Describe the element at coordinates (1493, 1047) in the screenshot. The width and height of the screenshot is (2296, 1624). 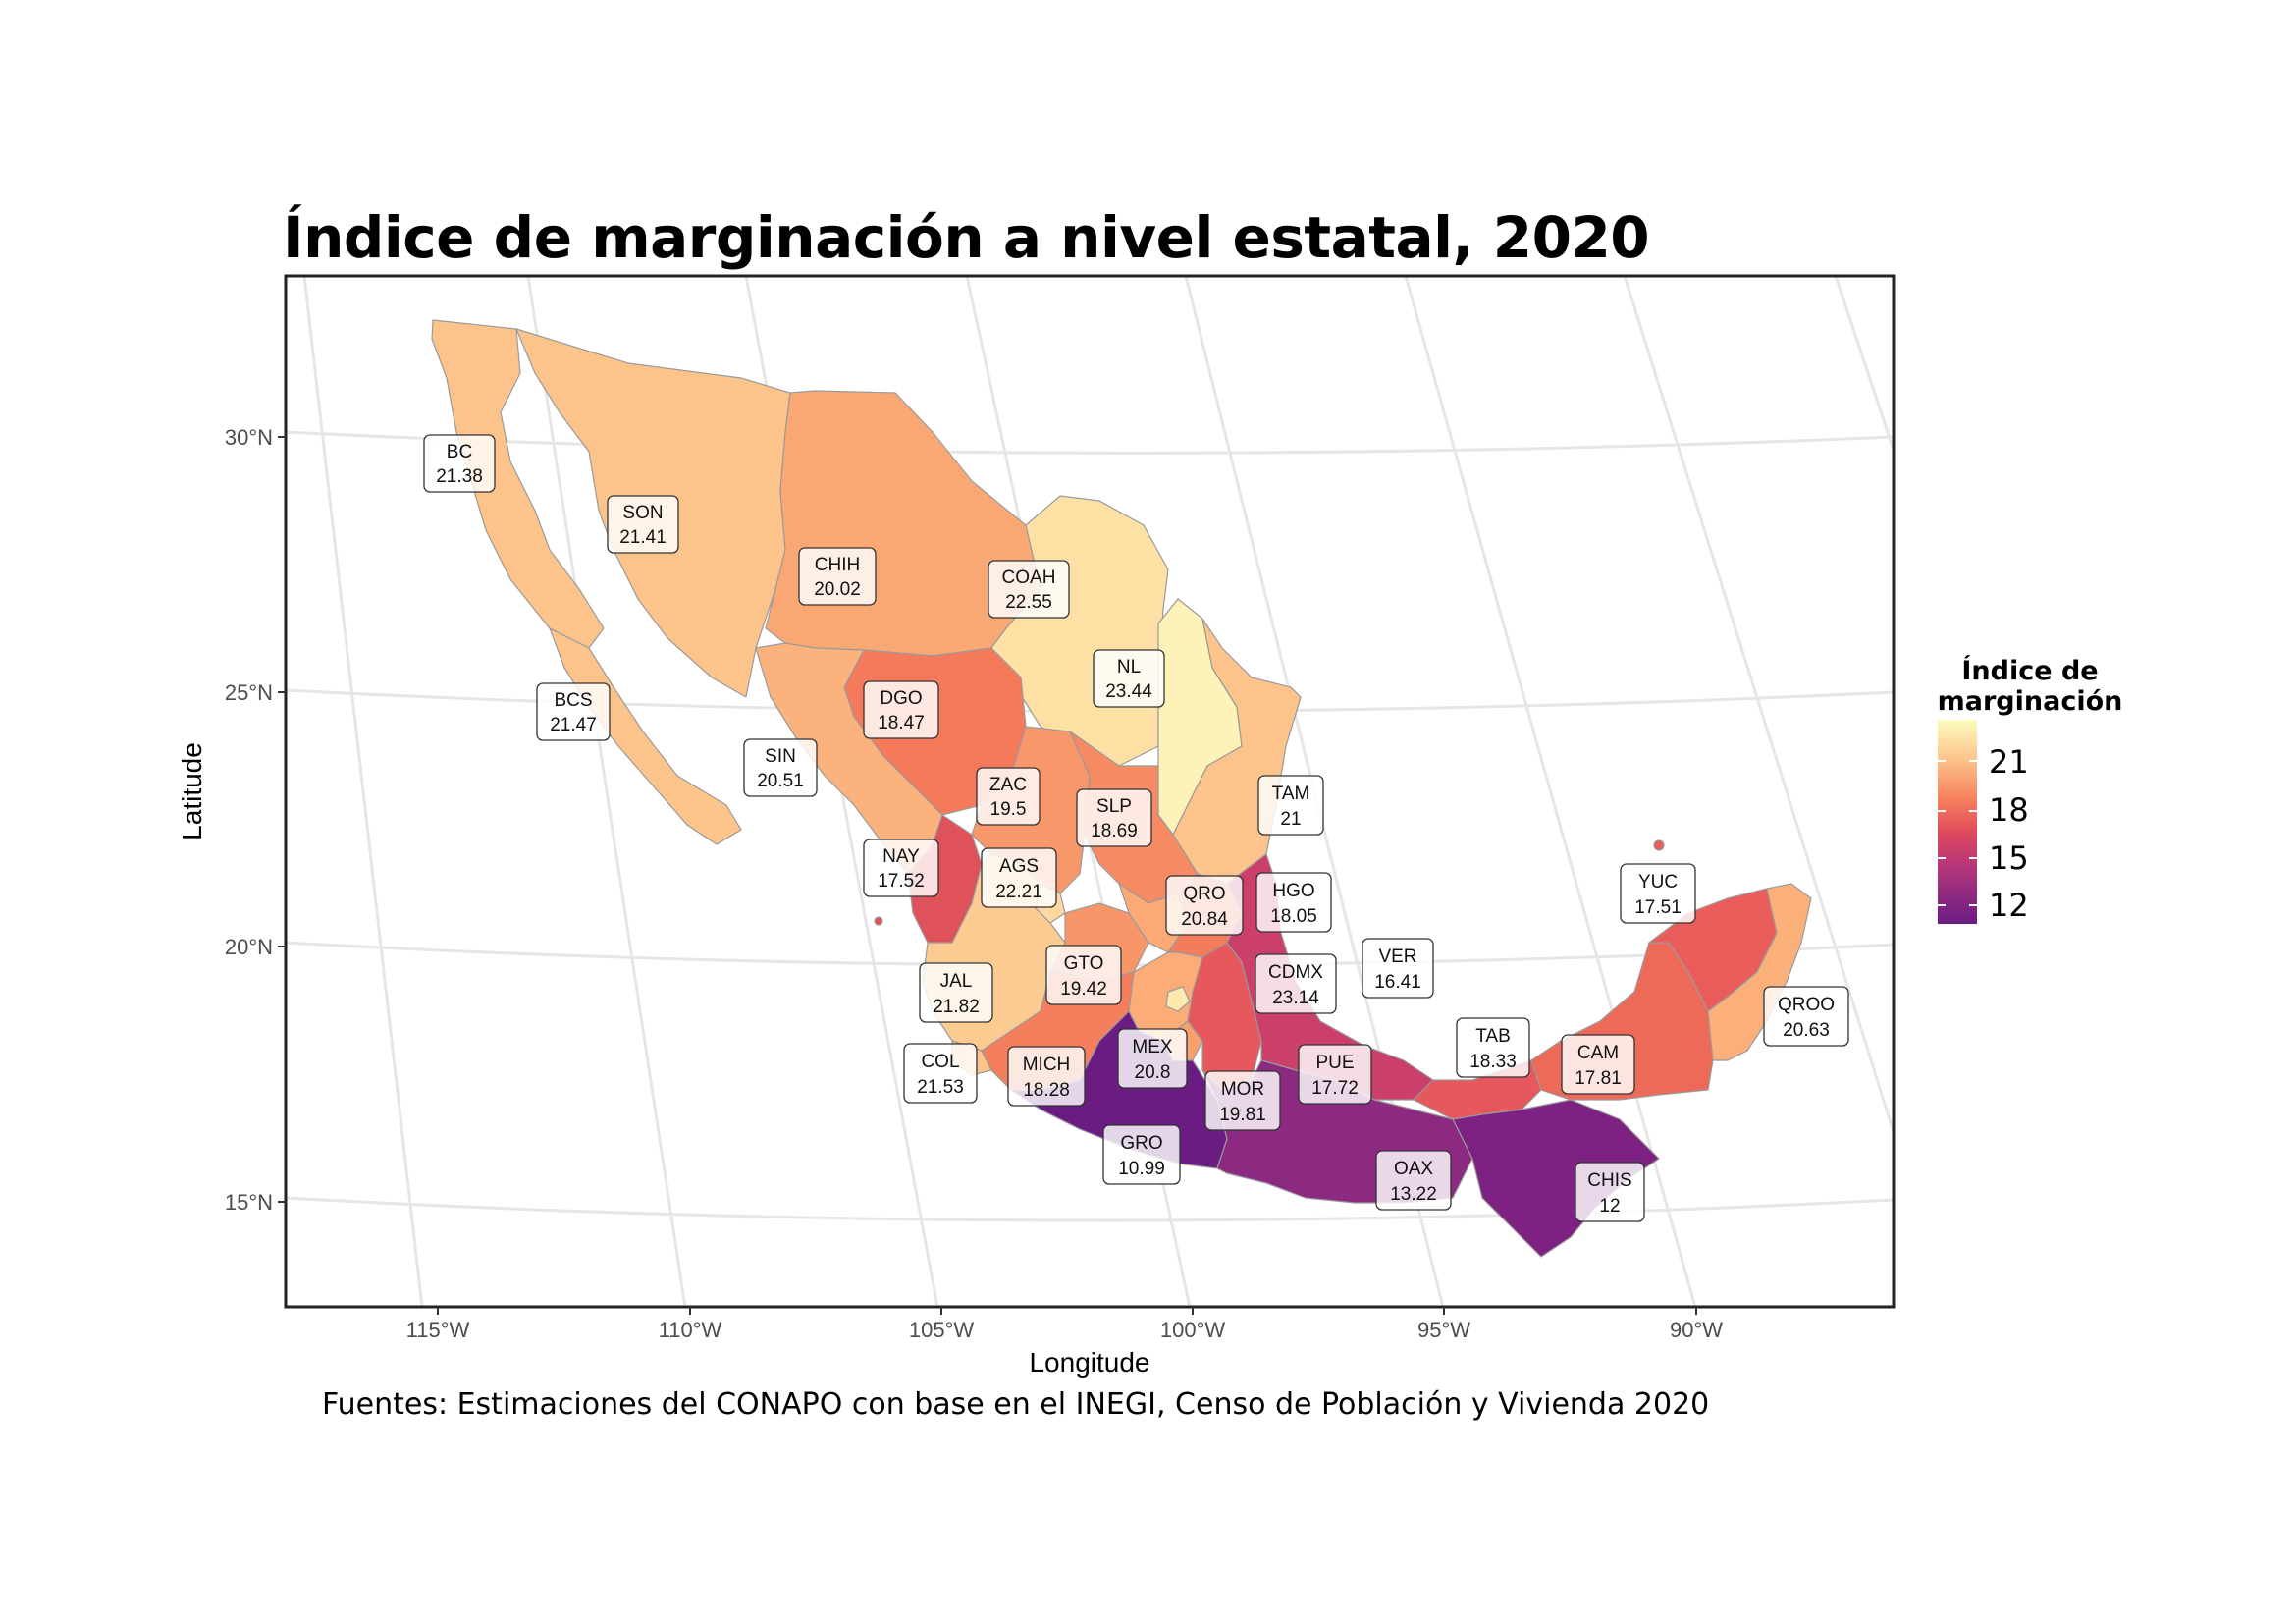
I see `label-tab: TAB 18.33` at that location.